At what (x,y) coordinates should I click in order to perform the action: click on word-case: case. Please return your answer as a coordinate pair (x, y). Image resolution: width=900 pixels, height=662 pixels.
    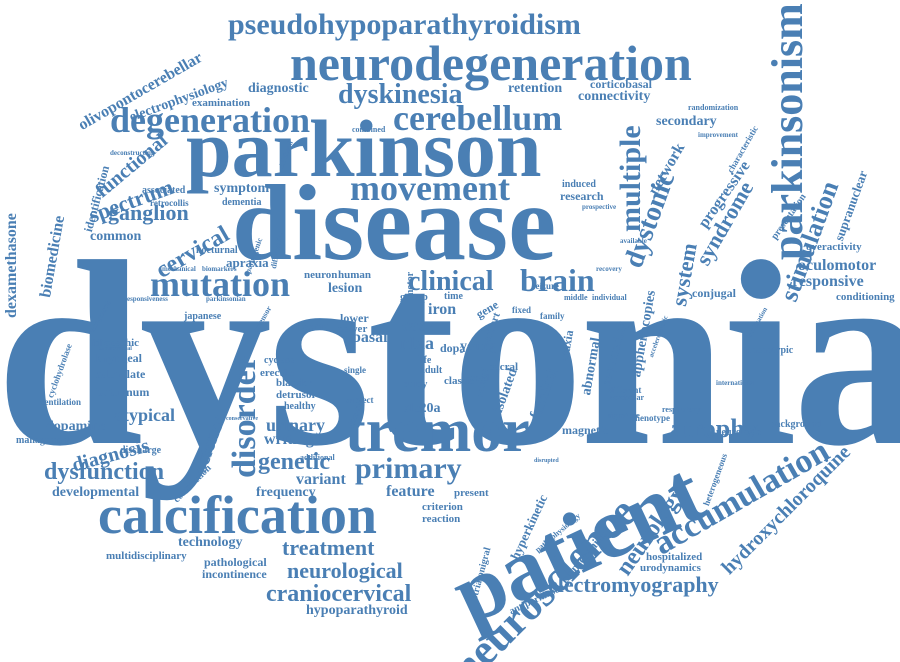
    Looking at the image, I should click on (418, 325).